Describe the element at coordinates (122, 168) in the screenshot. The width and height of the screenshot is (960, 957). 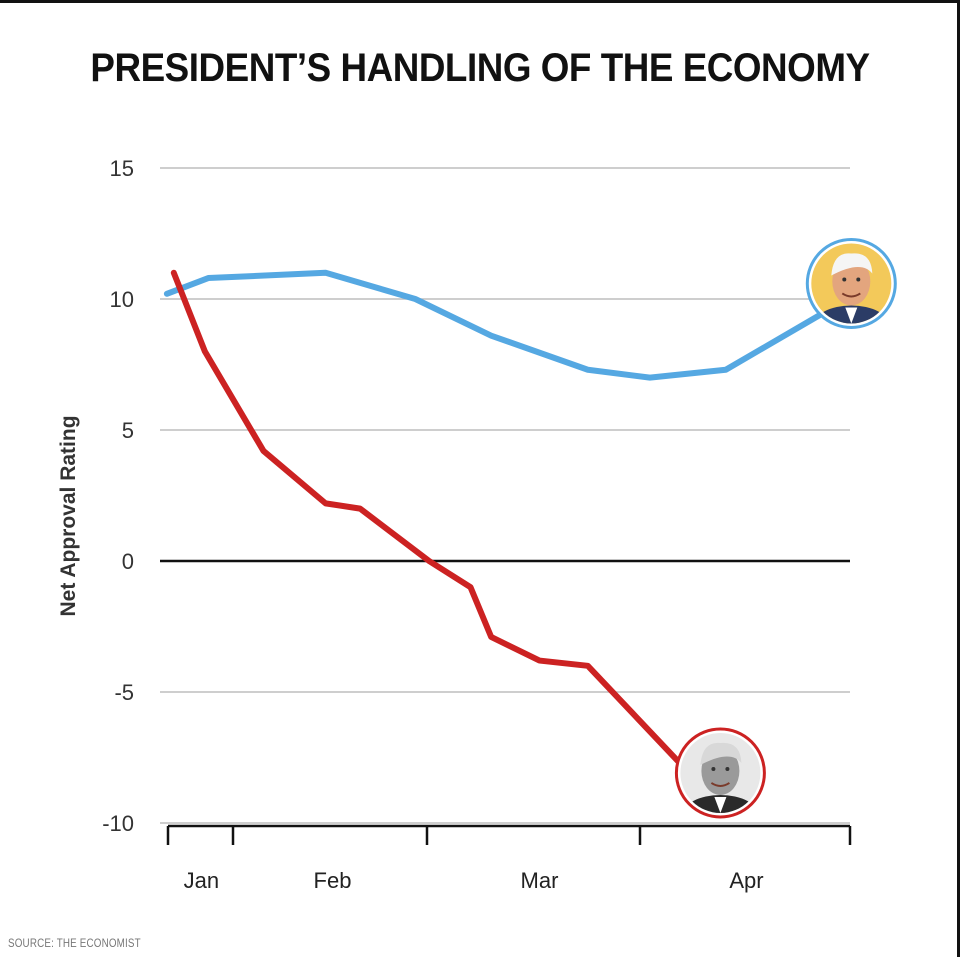
I see `y-tick-label: 15` at that location.